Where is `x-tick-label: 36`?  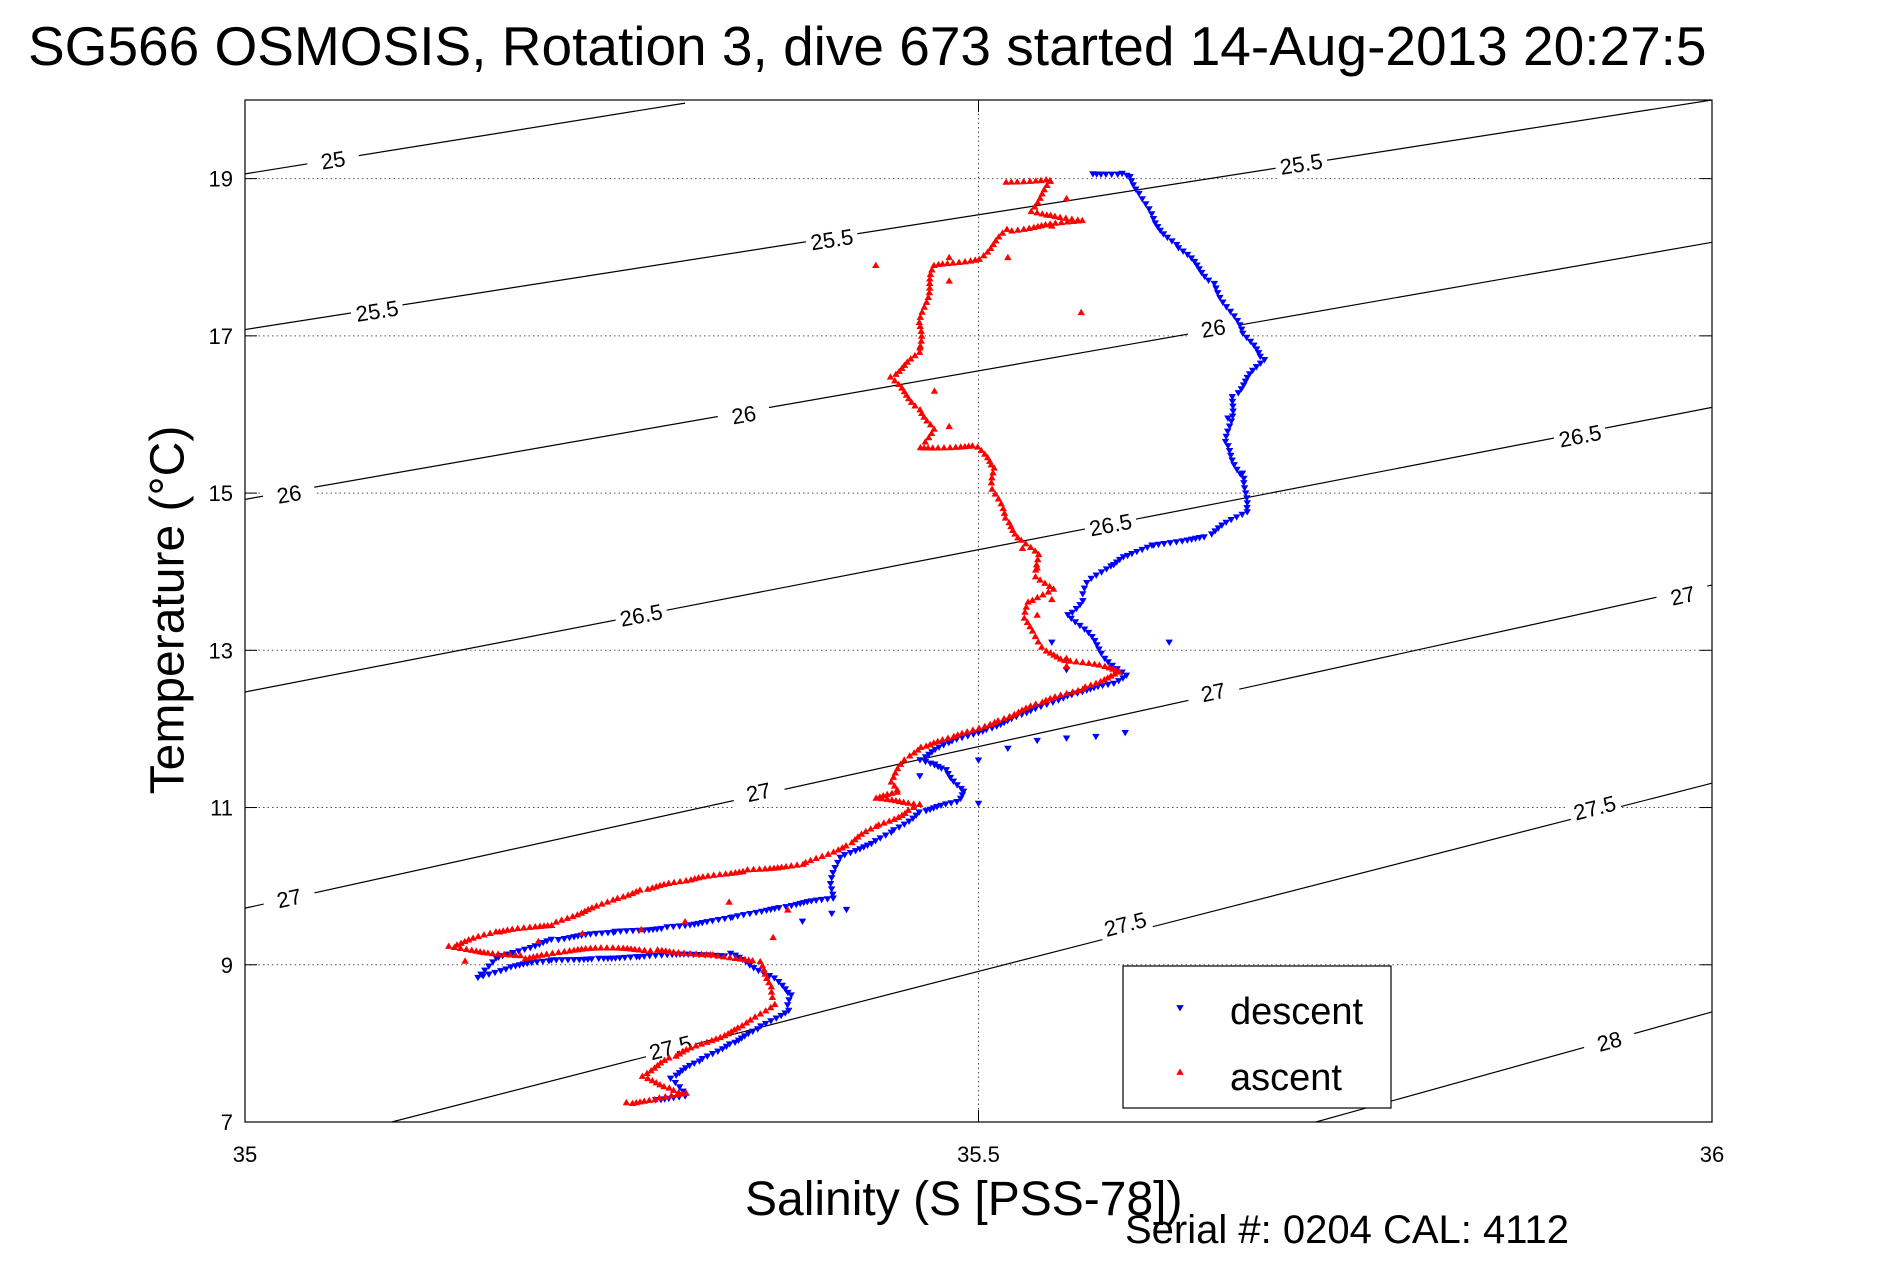
x-tick-label: 36 is located at coordinates (1712, 1154).